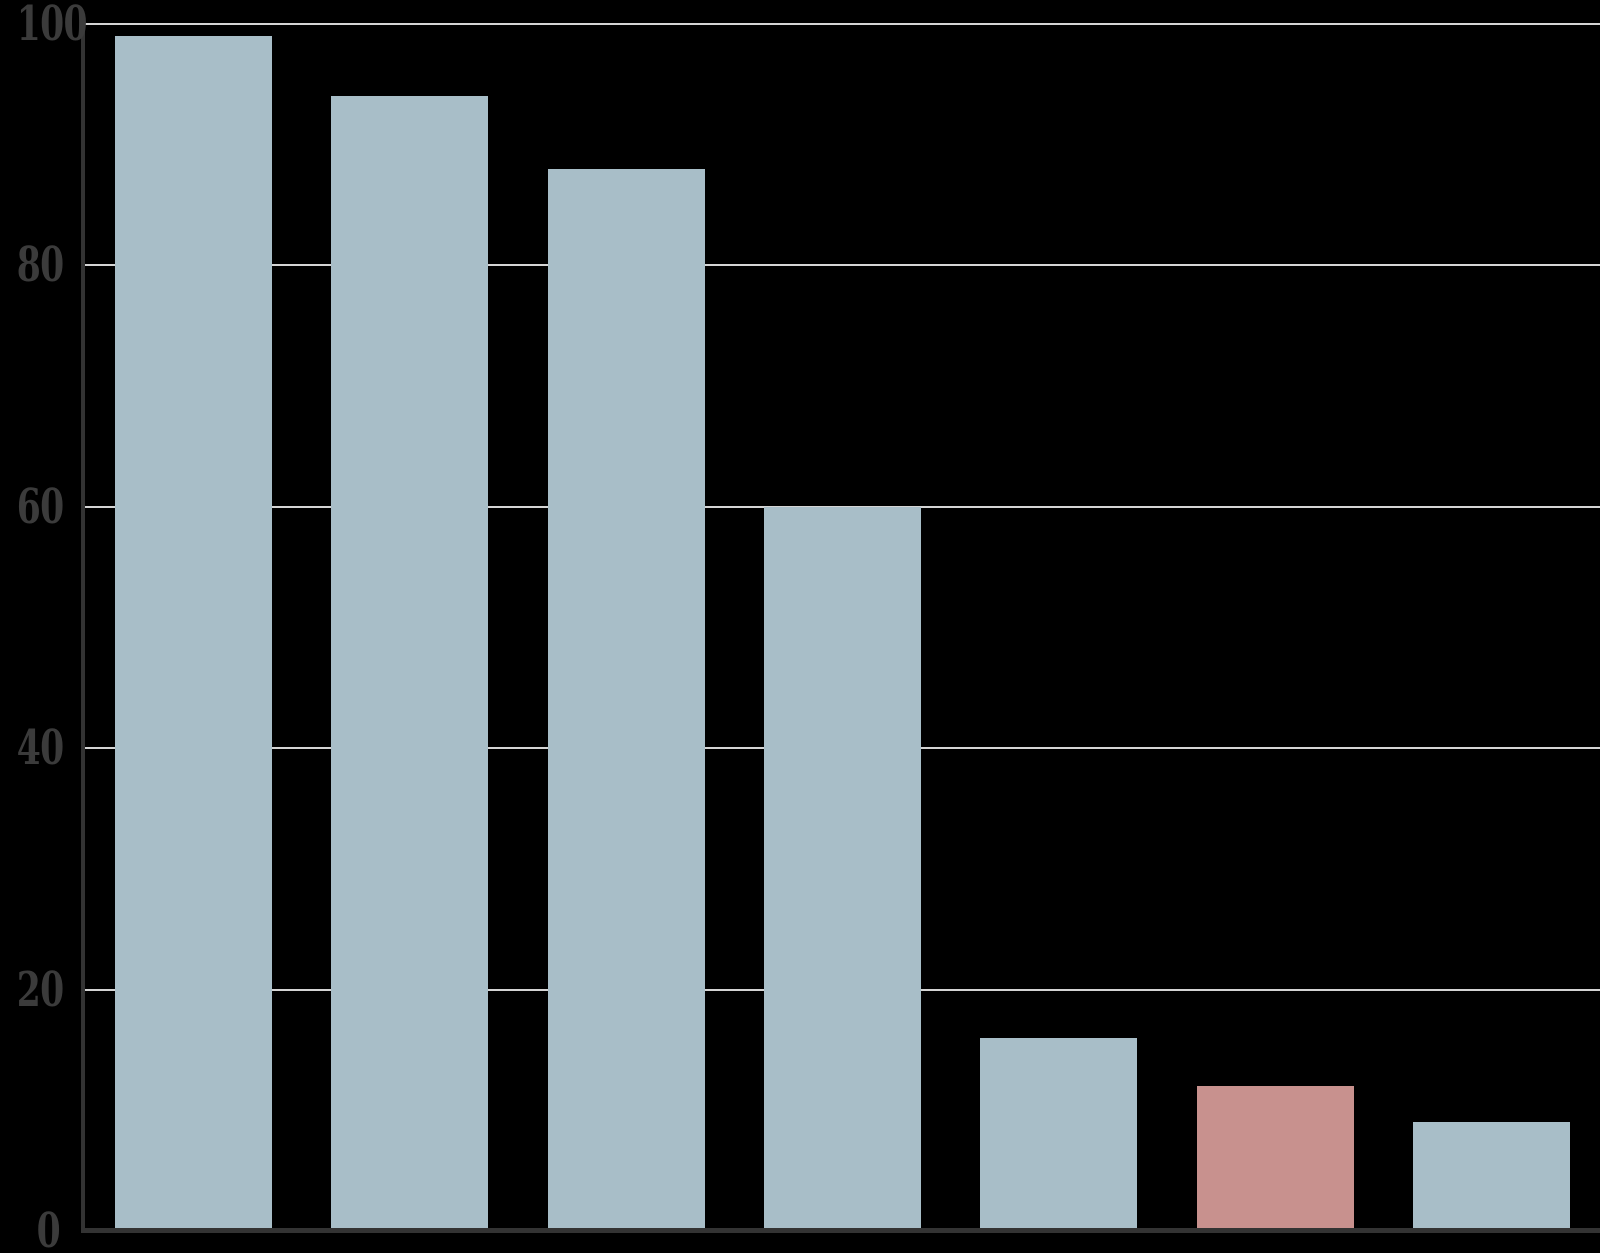 Image resolution: width=1600 pixels, height=1253 pixels. Describe the element at coordinates (40, 748) in the screenshot. I see `y-tick-label-40: 40` at that location.